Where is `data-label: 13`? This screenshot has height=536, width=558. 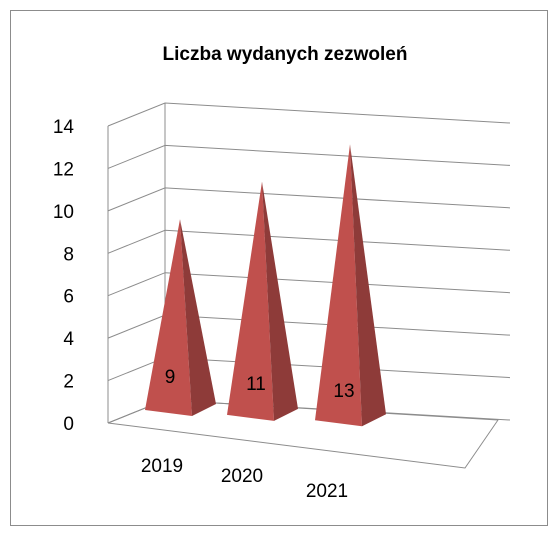 data-label: 13 is located at coordinates (343, 391).